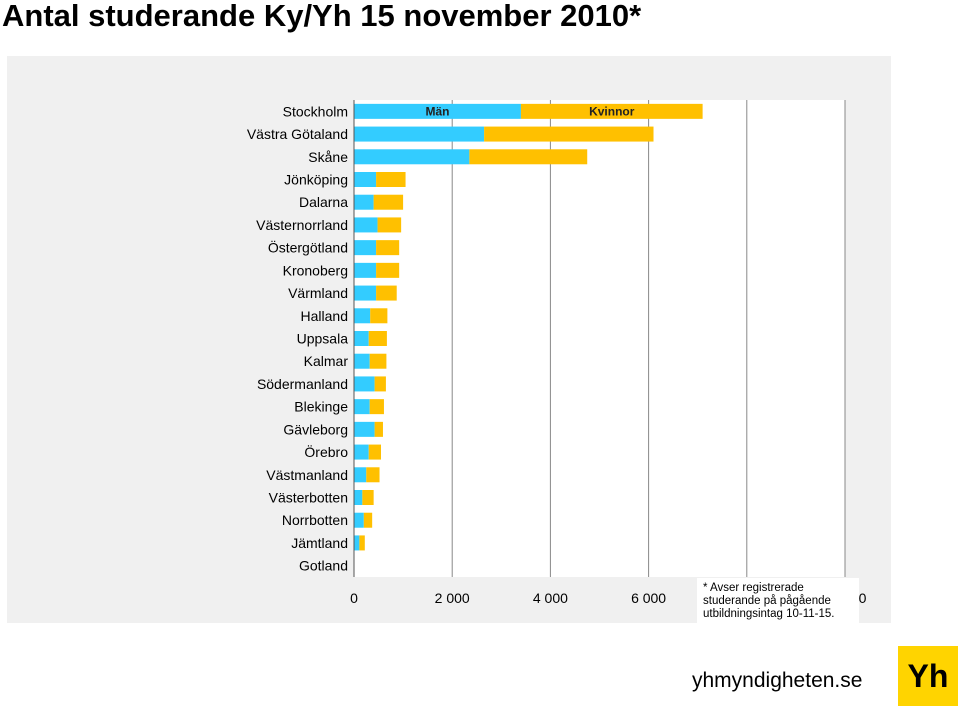 The width and height of the screenshot is (960, 709). What do you see at coordinates (302, 384) in the screenshot?
I see `category-label: Södermanland` at bounding box center [302, 384].